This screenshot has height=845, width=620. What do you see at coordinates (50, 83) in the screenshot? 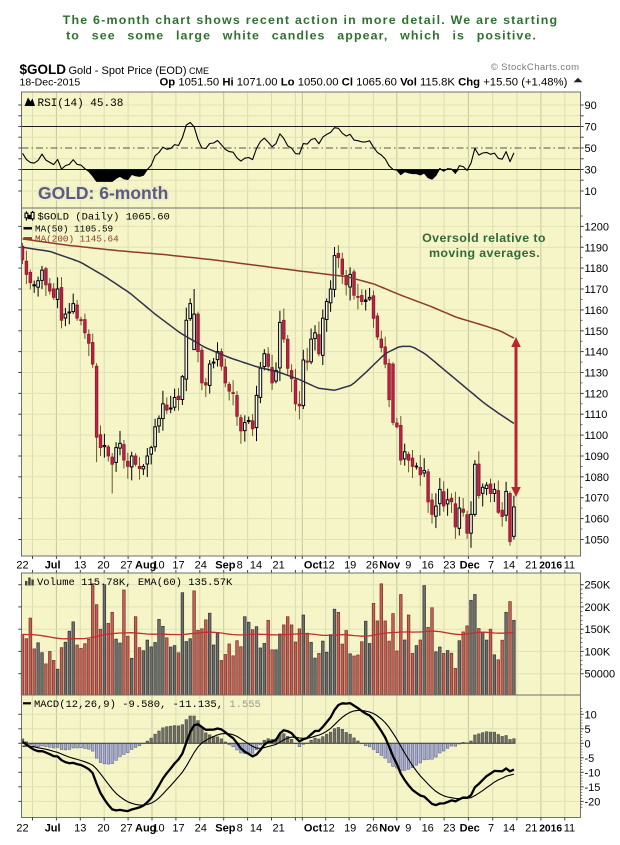
I see `svg-text: 18-Dec-2015` at bounding box center [50, 83].